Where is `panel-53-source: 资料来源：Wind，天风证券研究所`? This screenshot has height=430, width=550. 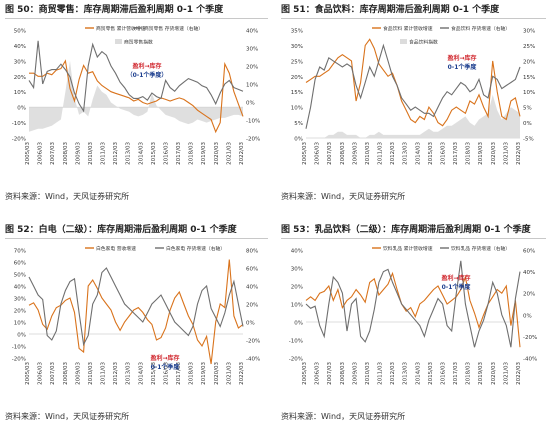 panel-53-source: 资料来源：Wind，天风证券研究所 is located at coordinates (343, 416).